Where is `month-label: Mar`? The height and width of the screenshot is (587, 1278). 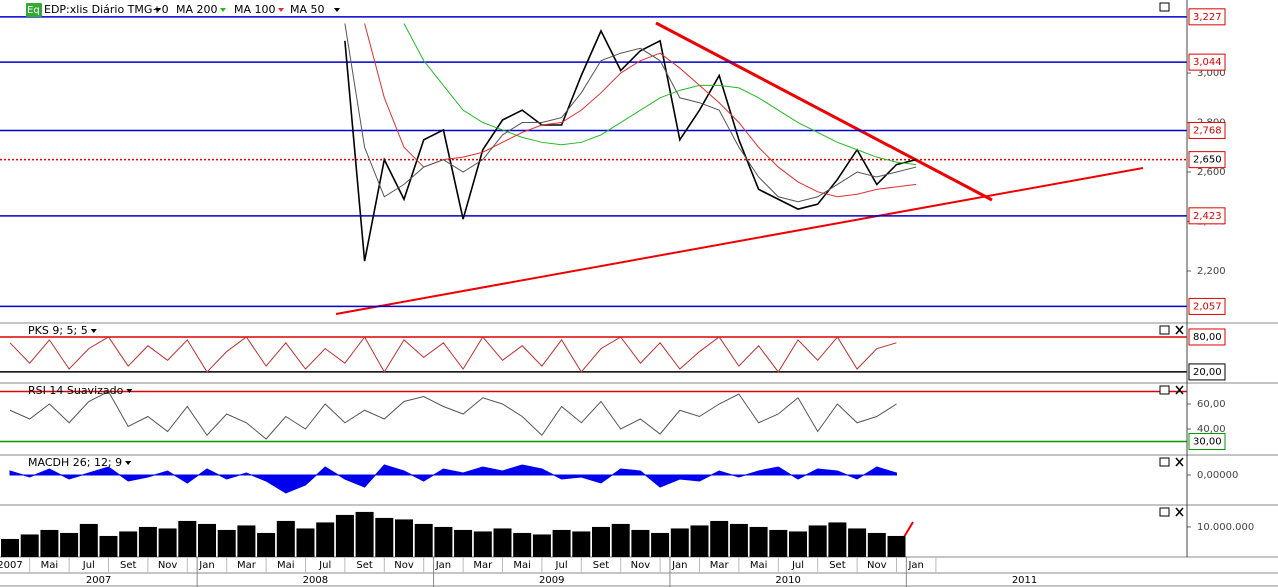
month-label: Mar is located at coordinates (720, 565).